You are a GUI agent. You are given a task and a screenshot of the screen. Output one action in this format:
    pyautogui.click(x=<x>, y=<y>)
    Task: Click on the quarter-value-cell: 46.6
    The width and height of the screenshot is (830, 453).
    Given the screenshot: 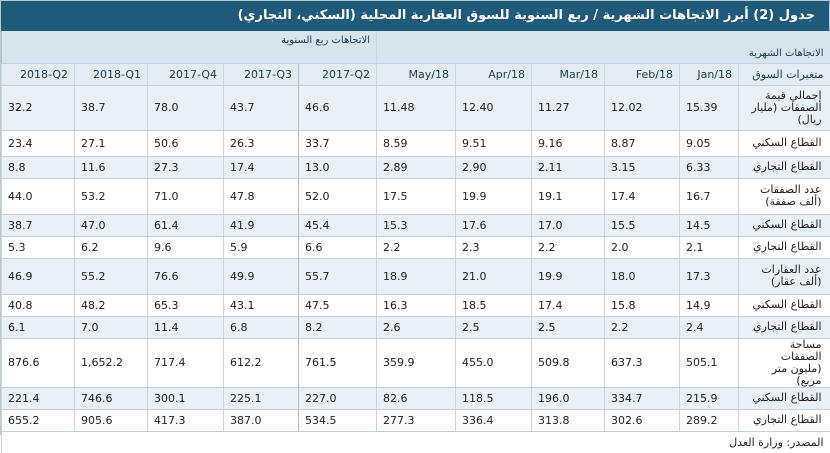 What is the action you would take?
    pyautogui.click(x=337, y=108)
    